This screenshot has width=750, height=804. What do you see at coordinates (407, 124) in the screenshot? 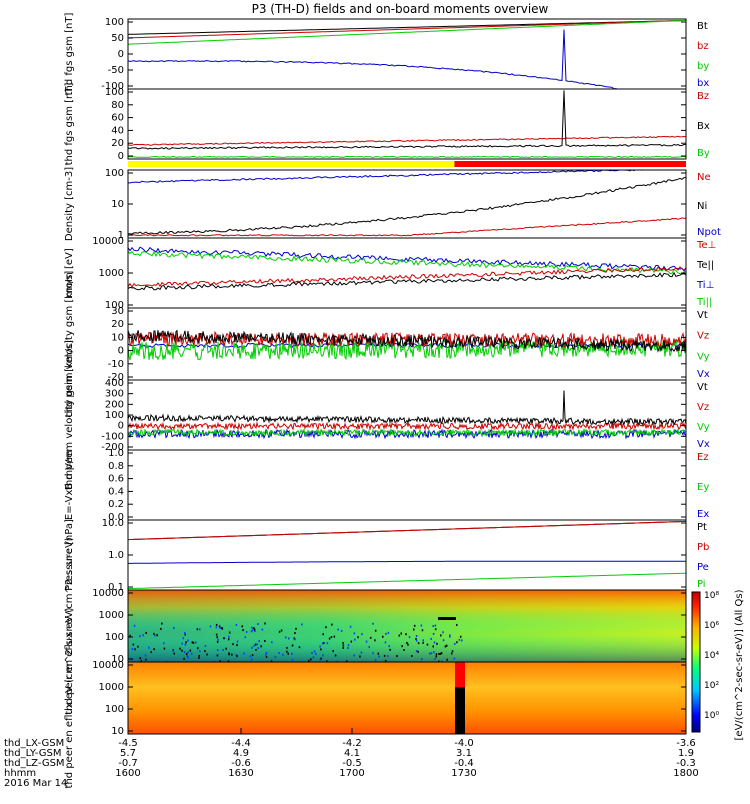
I see `panel-2-frame` at bounding box center [407, 124].